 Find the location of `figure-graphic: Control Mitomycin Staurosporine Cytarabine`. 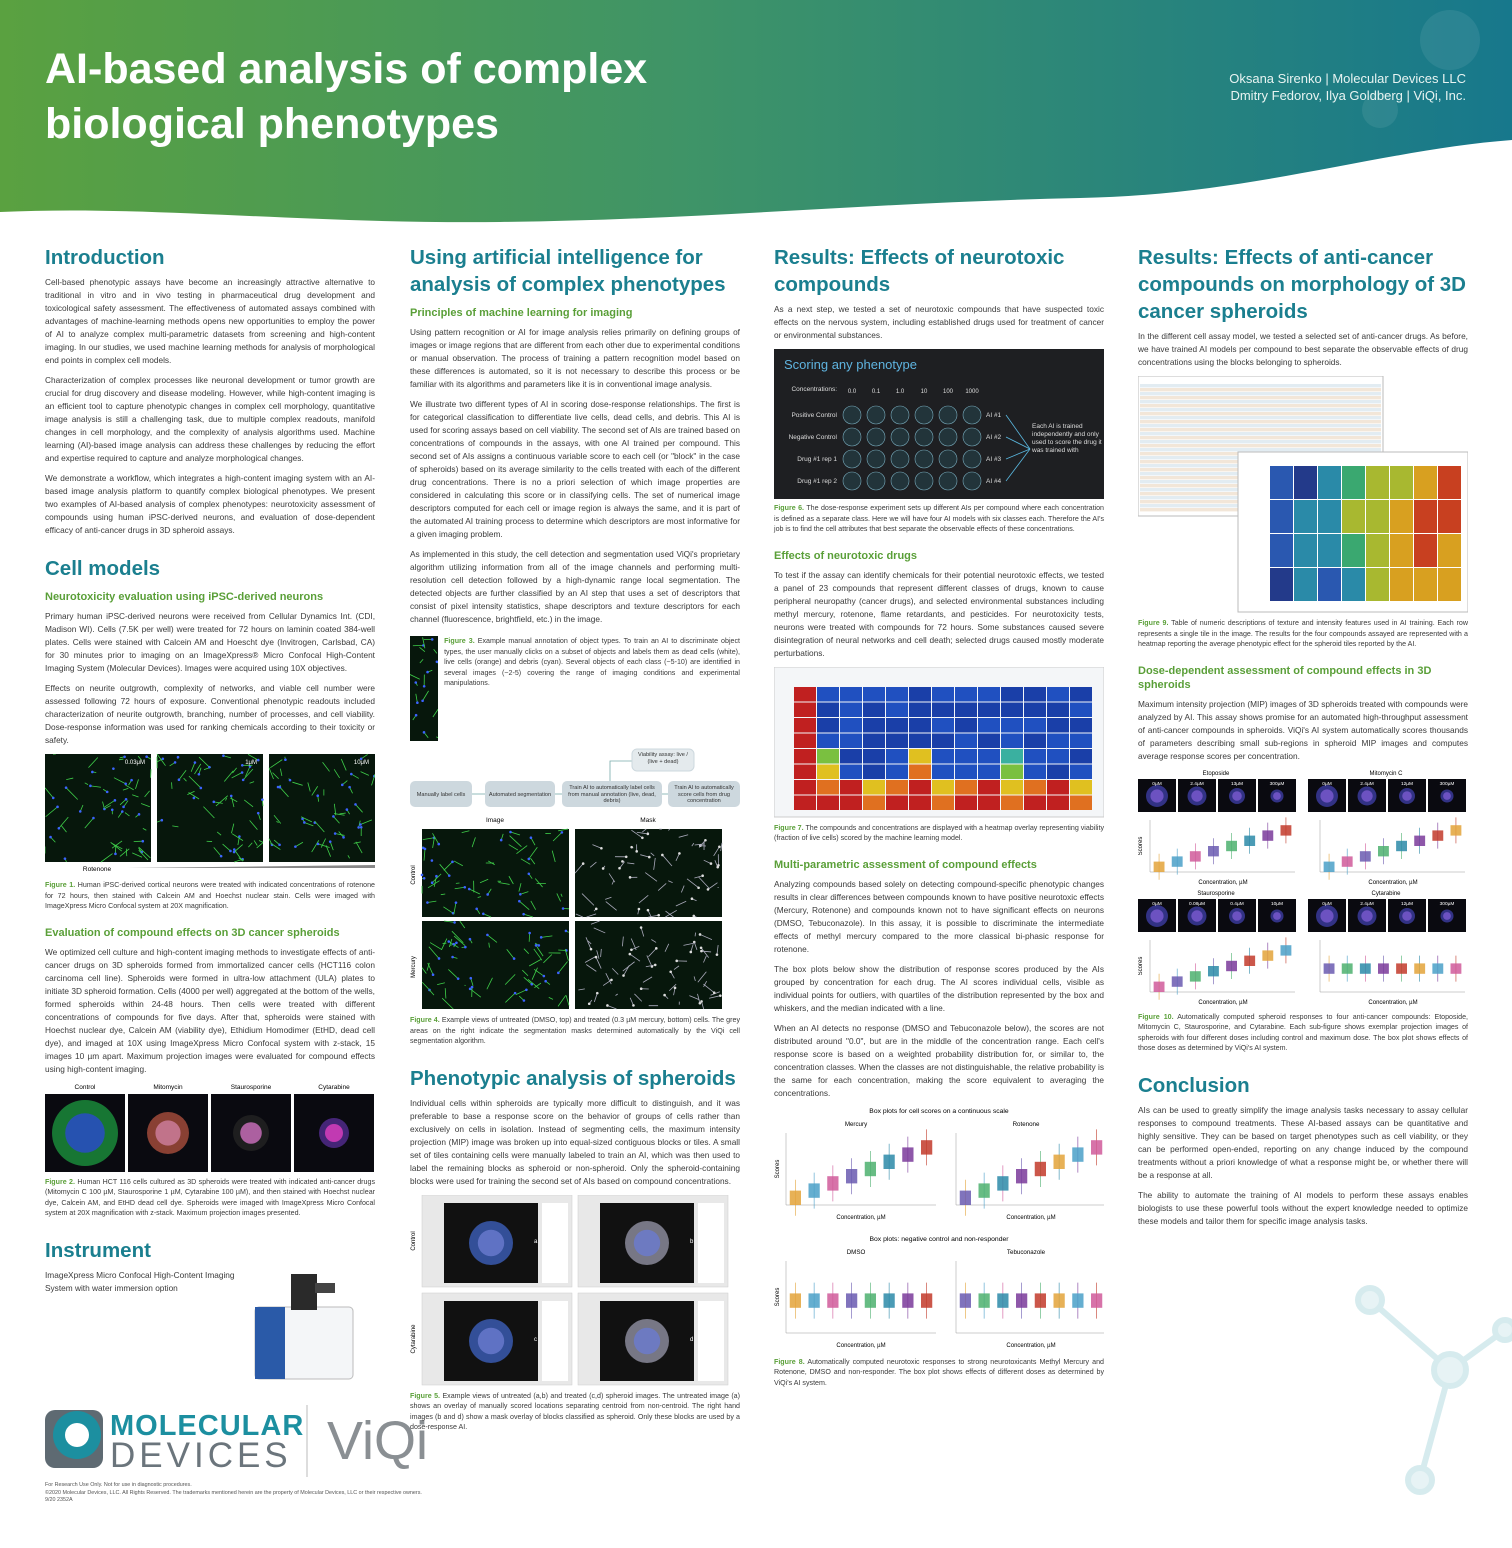

figure-graphic: Control Mitomycin Staurosporine Cytarabine is located at coordinates (209, 1128).